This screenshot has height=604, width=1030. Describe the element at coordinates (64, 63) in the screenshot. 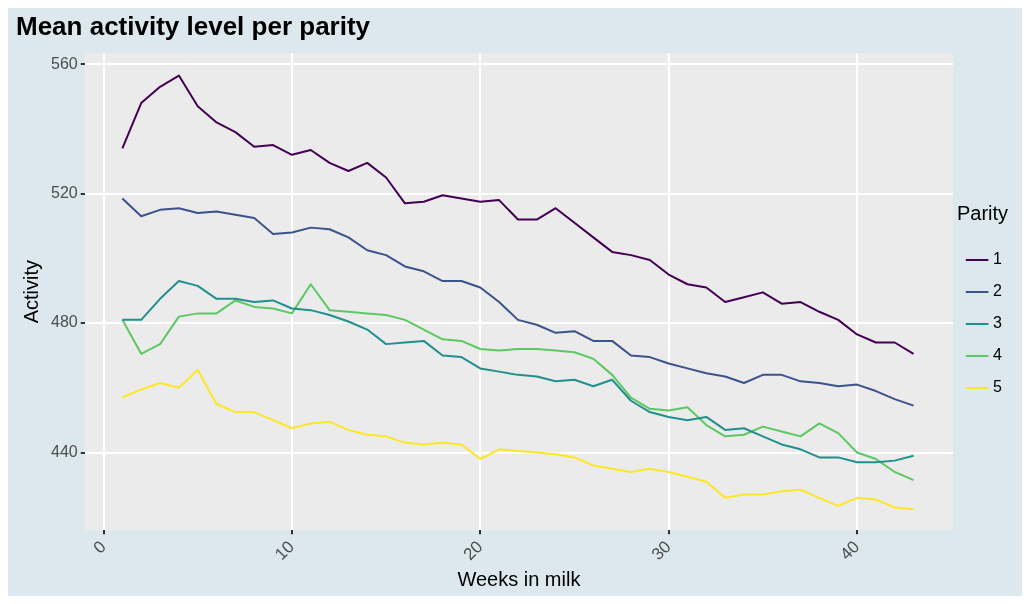

I see `y-tick-label: 560` at that location.